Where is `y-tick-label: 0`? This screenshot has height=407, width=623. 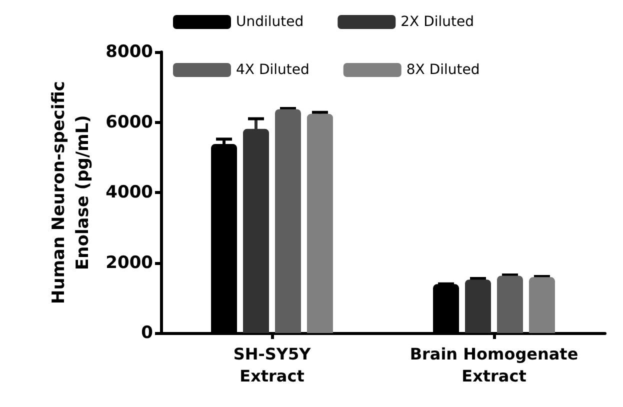
y-tick-label: 0 is located at coordinates (147, 333).